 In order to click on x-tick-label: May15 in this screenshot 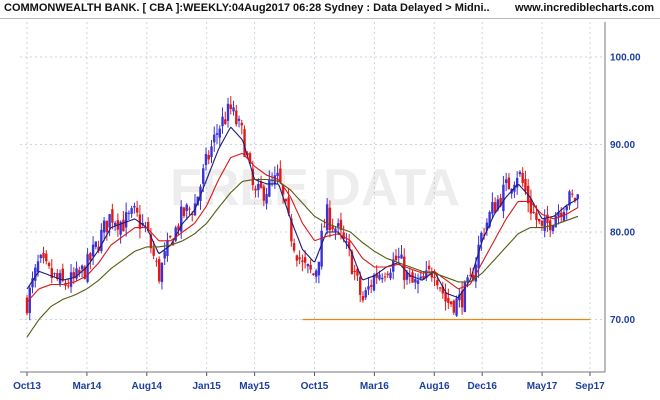, I will do `click(254, 386)`.